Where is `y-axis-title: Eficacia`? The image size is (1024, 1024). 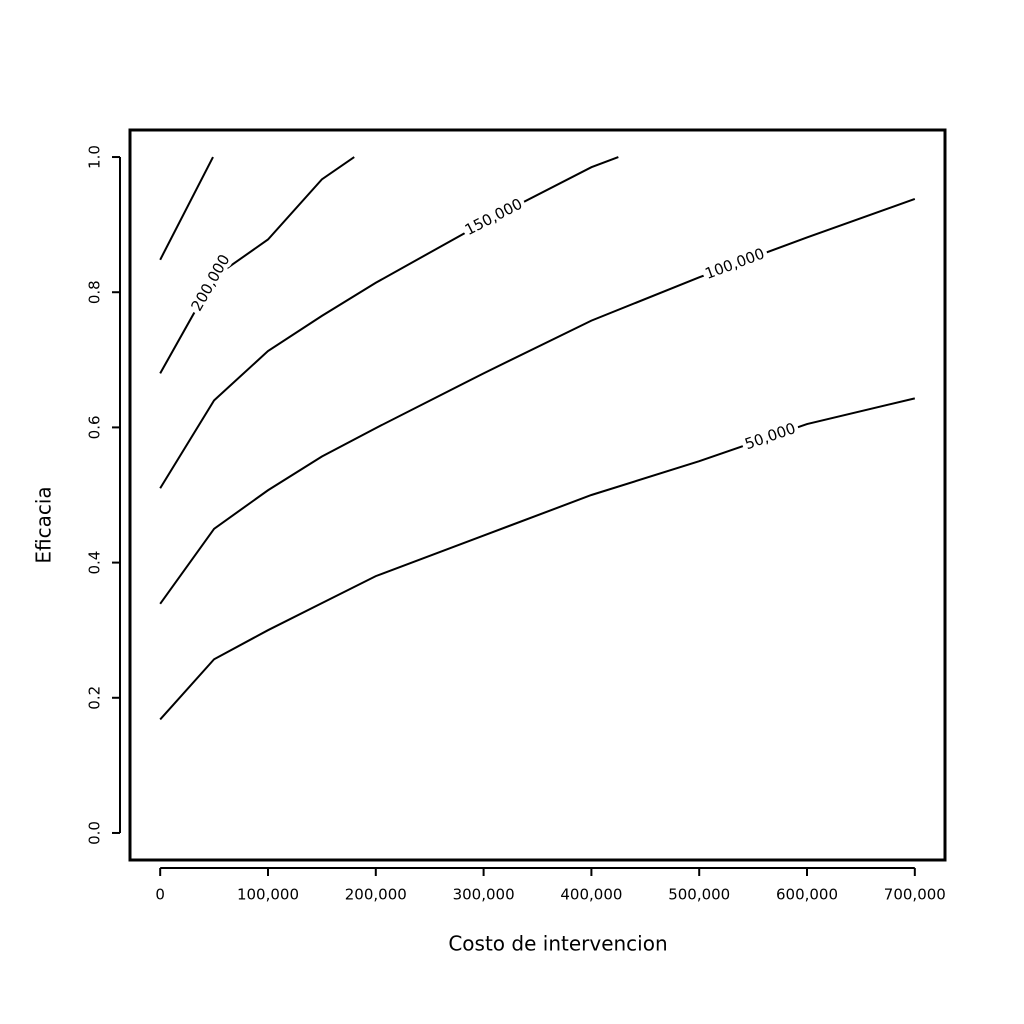 y-axis-title: Eficacia is located at coordinates (44, 524).